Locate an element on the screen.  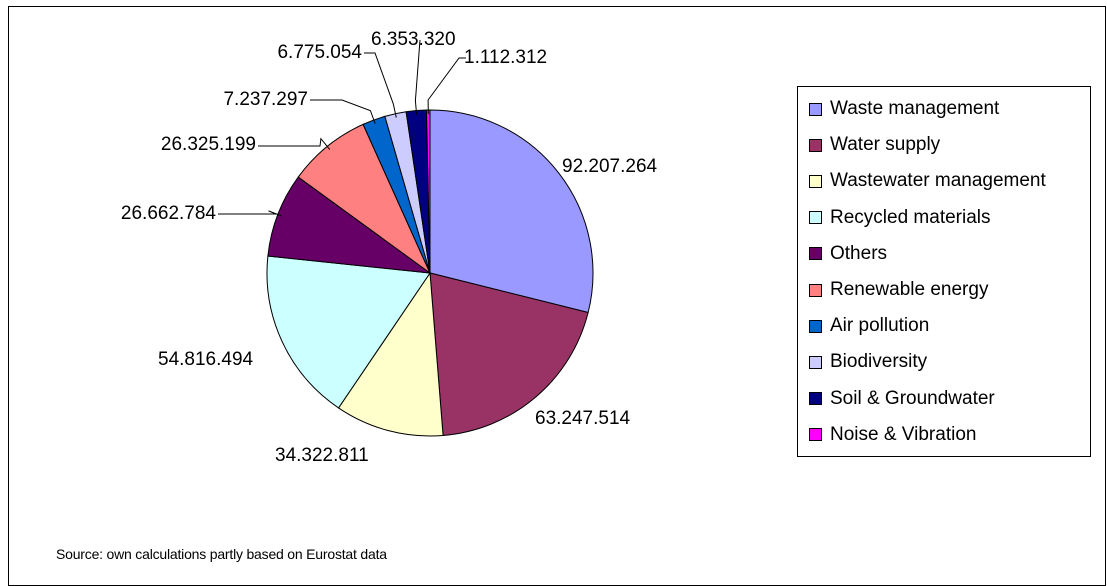
data-label: 92.207.264 is located at coordinates (610, 166).